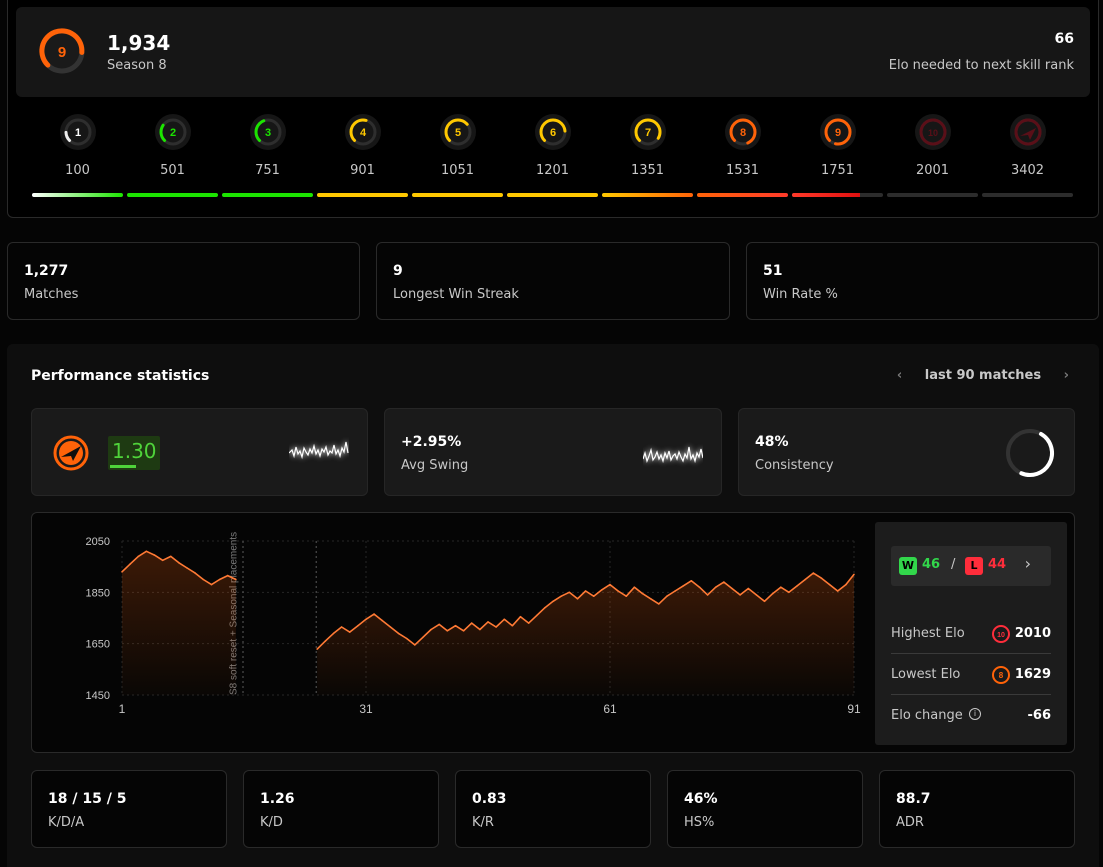 The image size is (1103, 867). What do you see at coordinates (78, 133) in the screenshot?
I see `skill-level-number: 1` at bounding box center [78, 133].